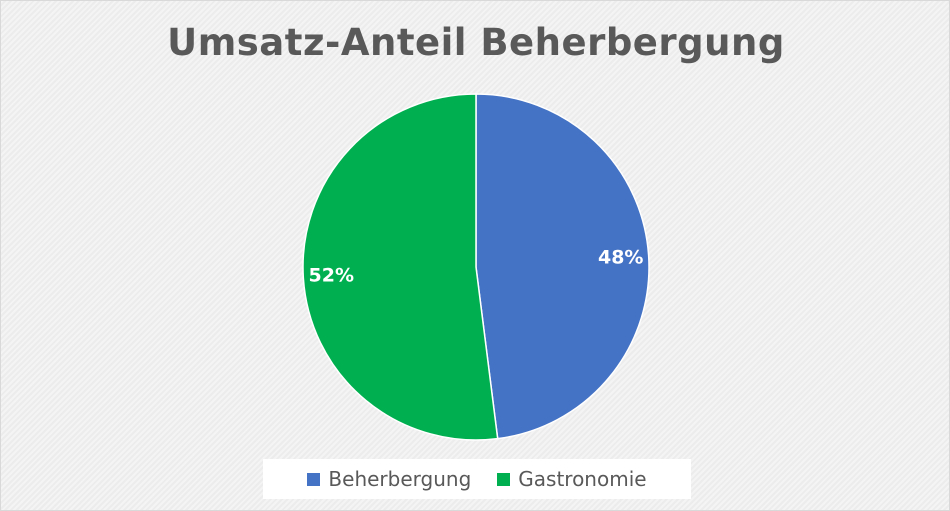 The image size is (950, 511). What do you see at coordinates (314, 479) in the screenshot?
I see `legend-swatch-beherbergung` at bounding box center [314, 479].